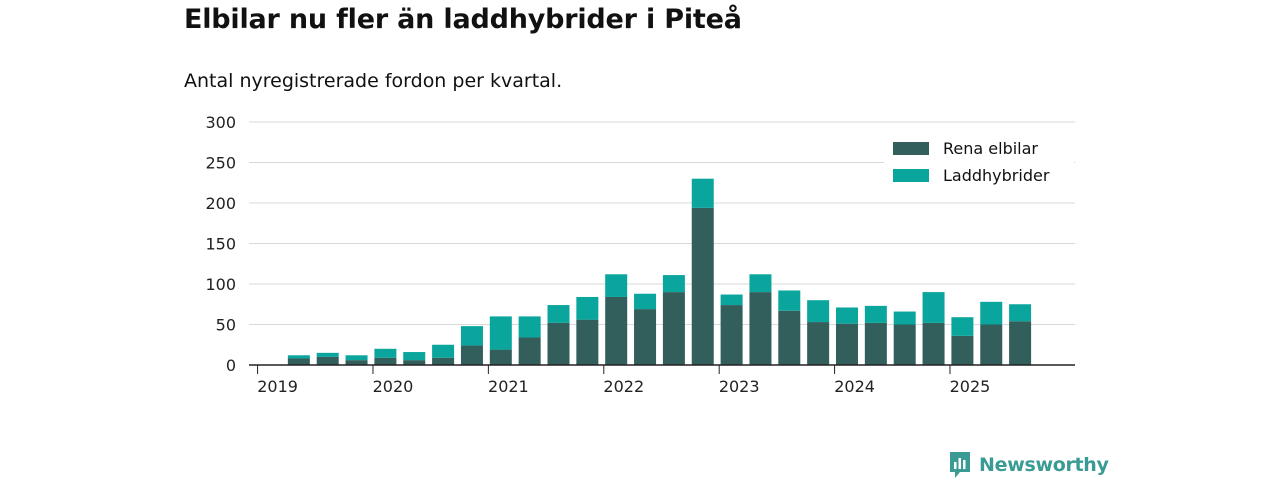  Describe the element at coordinates (1044, 465) in the screenshot. I see `brand-name: Newsworthy` at that location.